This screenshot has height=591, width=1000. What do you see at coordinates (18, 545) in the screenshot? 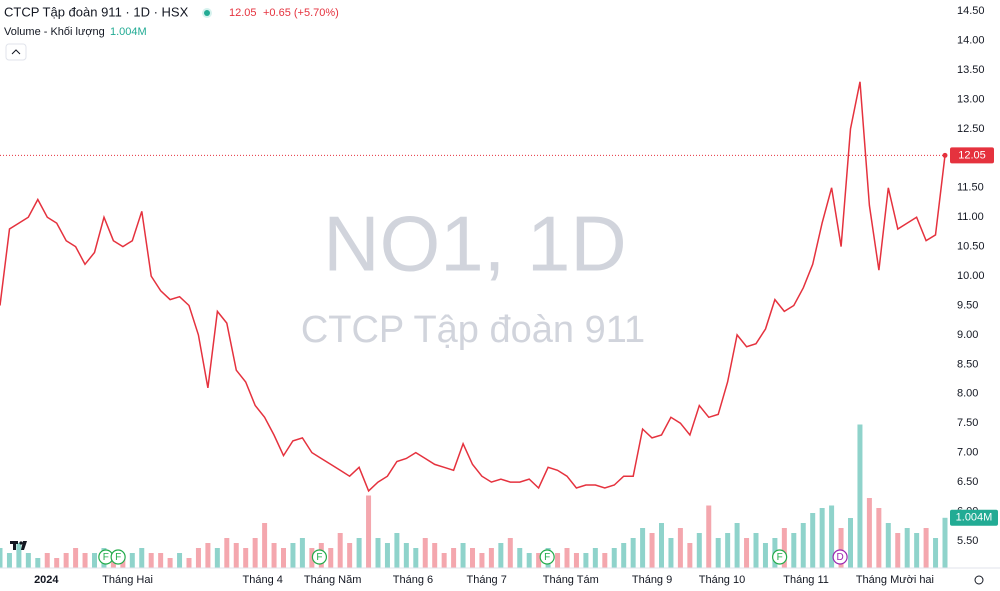
I see `tv-logo` at bounding box center [18, 545].